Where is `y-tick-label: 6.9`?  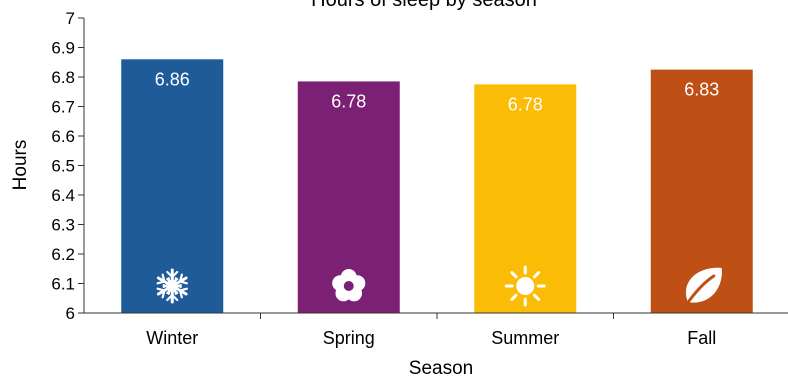 y-tick-label: 6.9 is located at coordinates (63, 48).